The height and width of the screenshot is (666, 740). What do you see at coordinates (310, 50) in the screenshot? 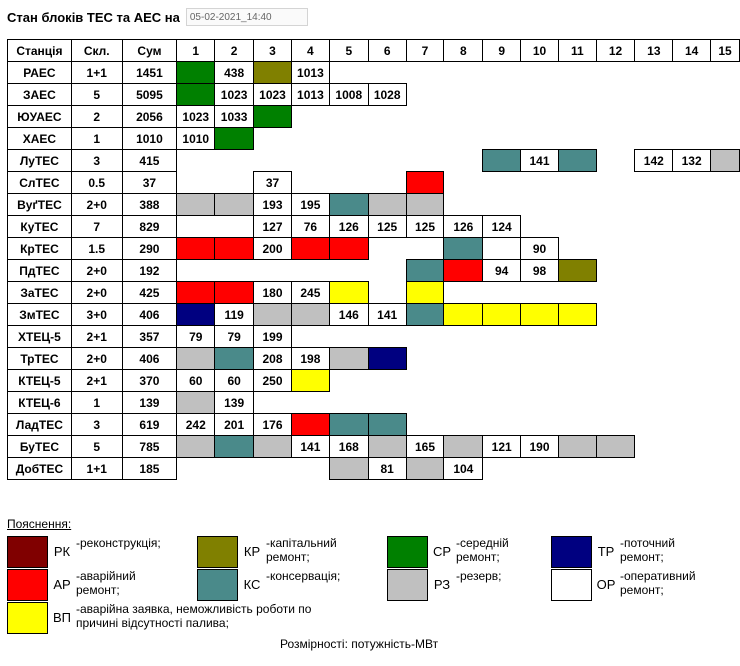
I see `unit-column-header: 4` at bounding box center [310, 50].